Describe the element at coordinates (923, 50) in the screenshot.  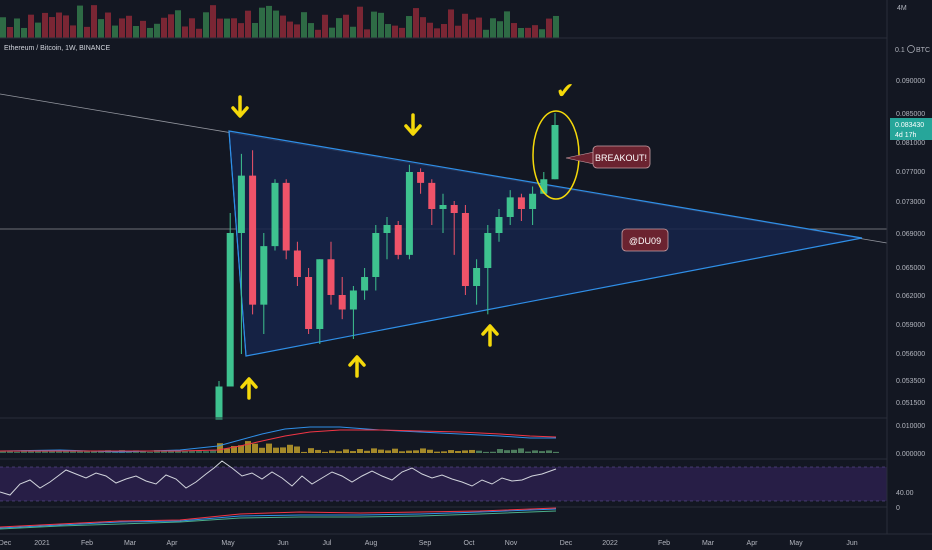
I see `svg-text: BTC` at that location.